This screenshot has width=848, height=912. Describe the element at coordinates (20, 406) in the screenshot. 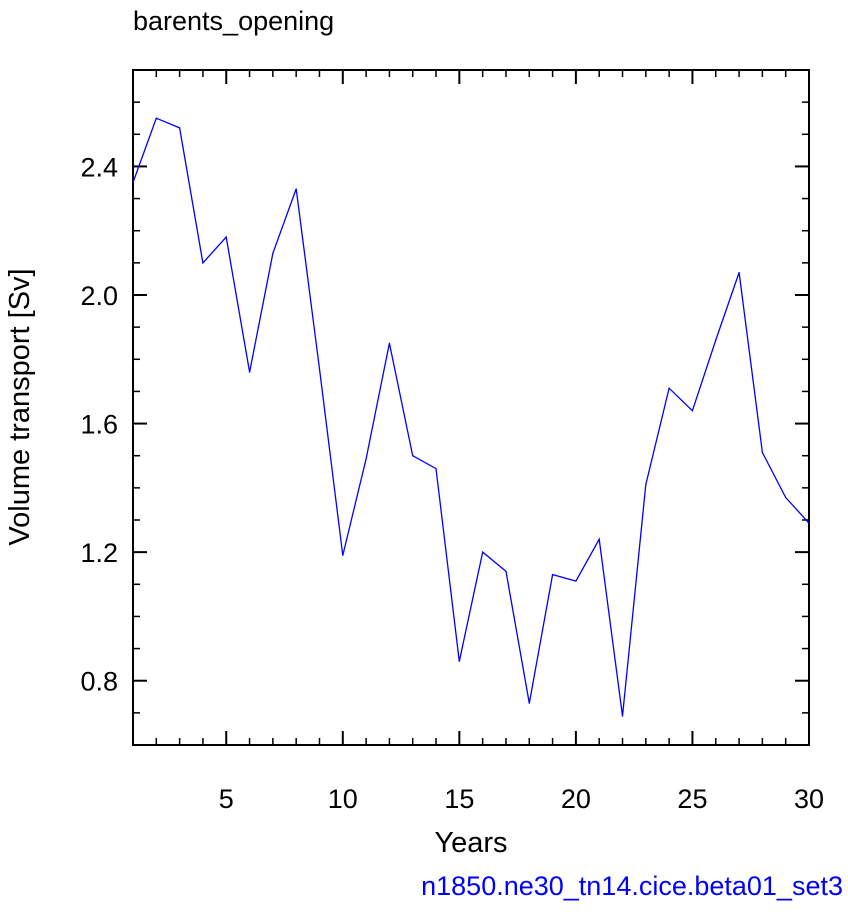

I see `y-axis-label: Volume transport [Sv]` at that location.